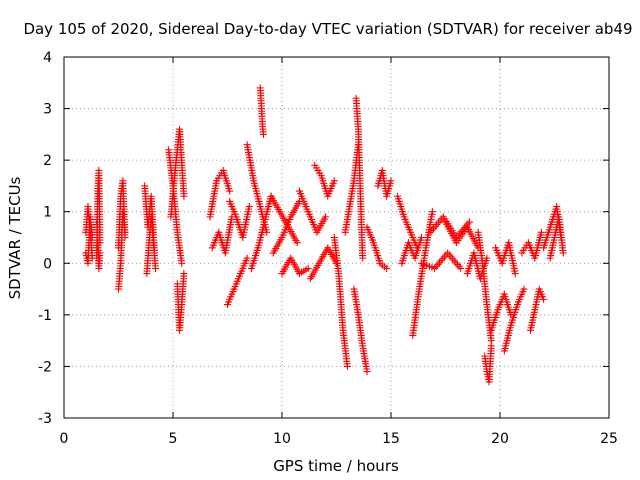 The height and width of the screenshot is (480, 640). I want to click on y-tick-label: 3, so click(47, 110).